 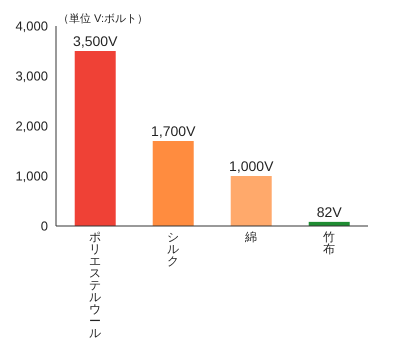 I want to click on data-label: 1,700V, so click(x=173, y=131).